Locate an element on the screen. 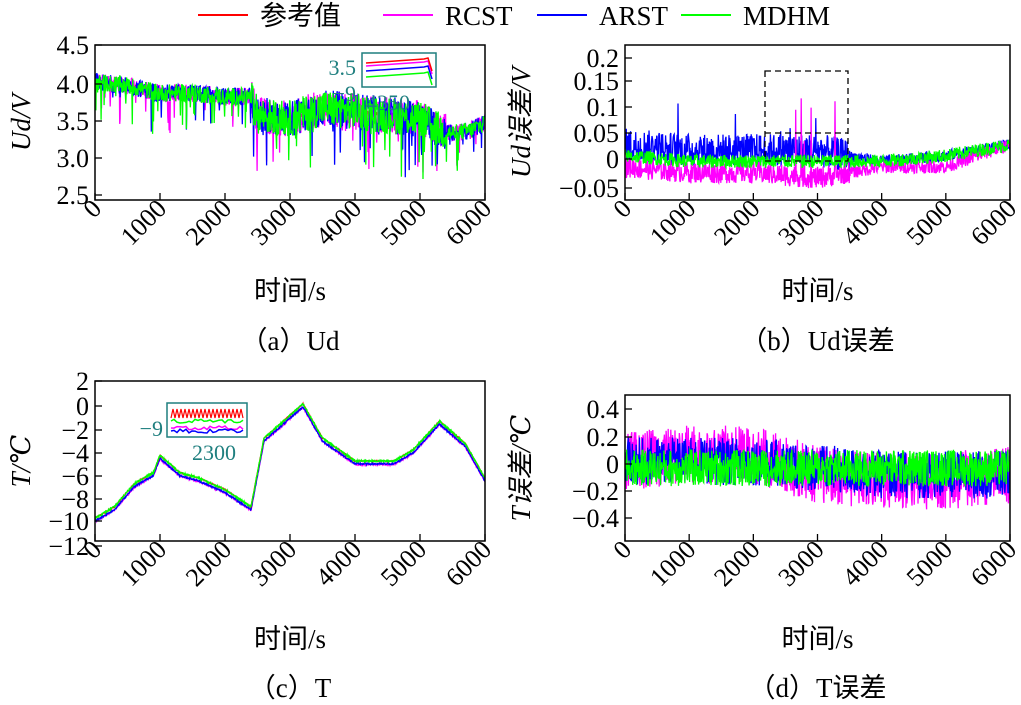  y-tick-label: 0.15 is located at coordinates (597, 81).